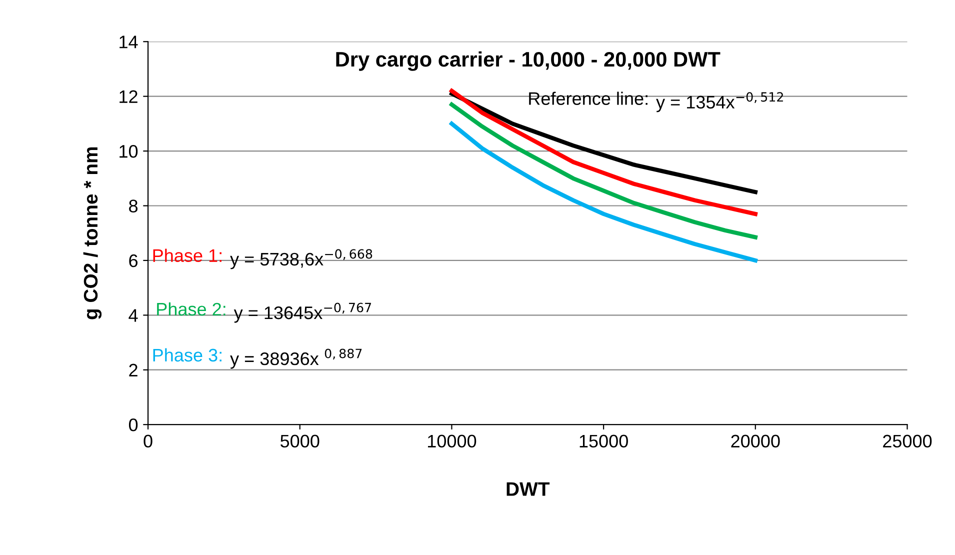  Describe the element at coordinates (528, 61) in the screenshot. I see `chart-title: Dry cargo carrier - 10,000 - 20,000 DWT` at that location.